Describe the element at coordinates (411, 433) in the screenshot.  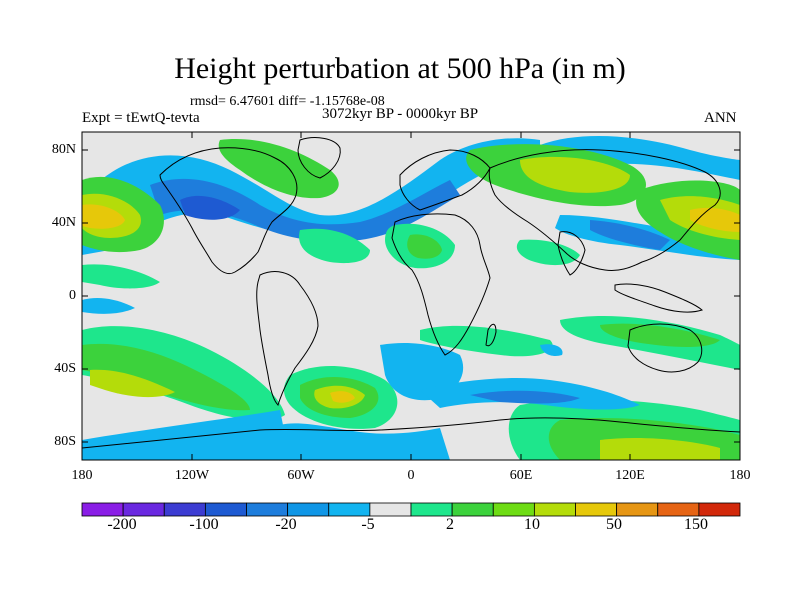
I see `antarctica-outline` at that location.